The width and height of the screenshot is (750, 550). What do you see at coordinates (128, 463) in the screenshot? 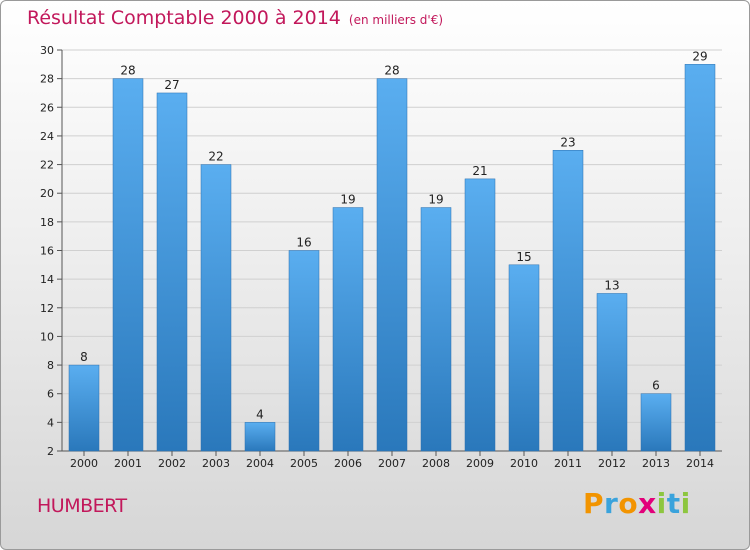
I see `x-tick-label: 2001` at bounding box center [128, 463].